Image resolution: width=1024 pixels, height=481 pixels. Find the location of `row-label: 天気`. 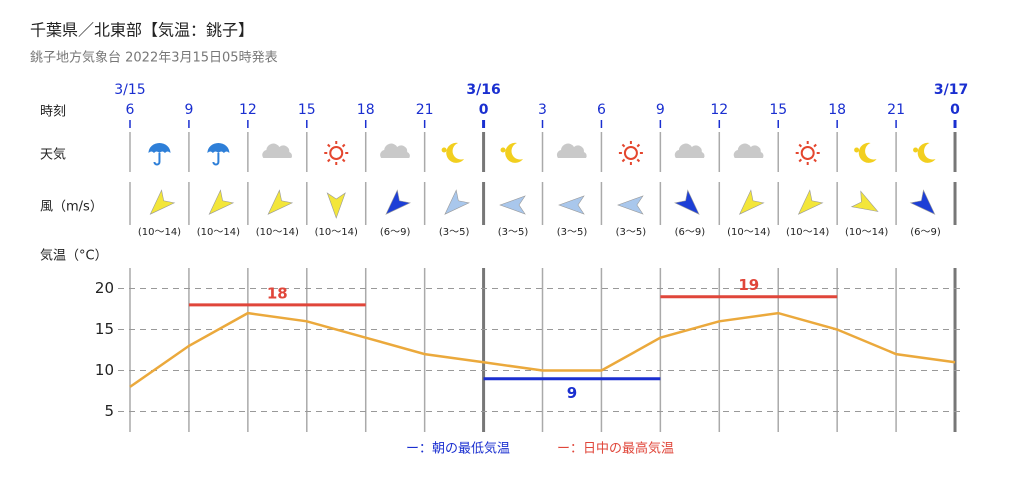

row-label: 天気 is located at coordinates (53, 155).